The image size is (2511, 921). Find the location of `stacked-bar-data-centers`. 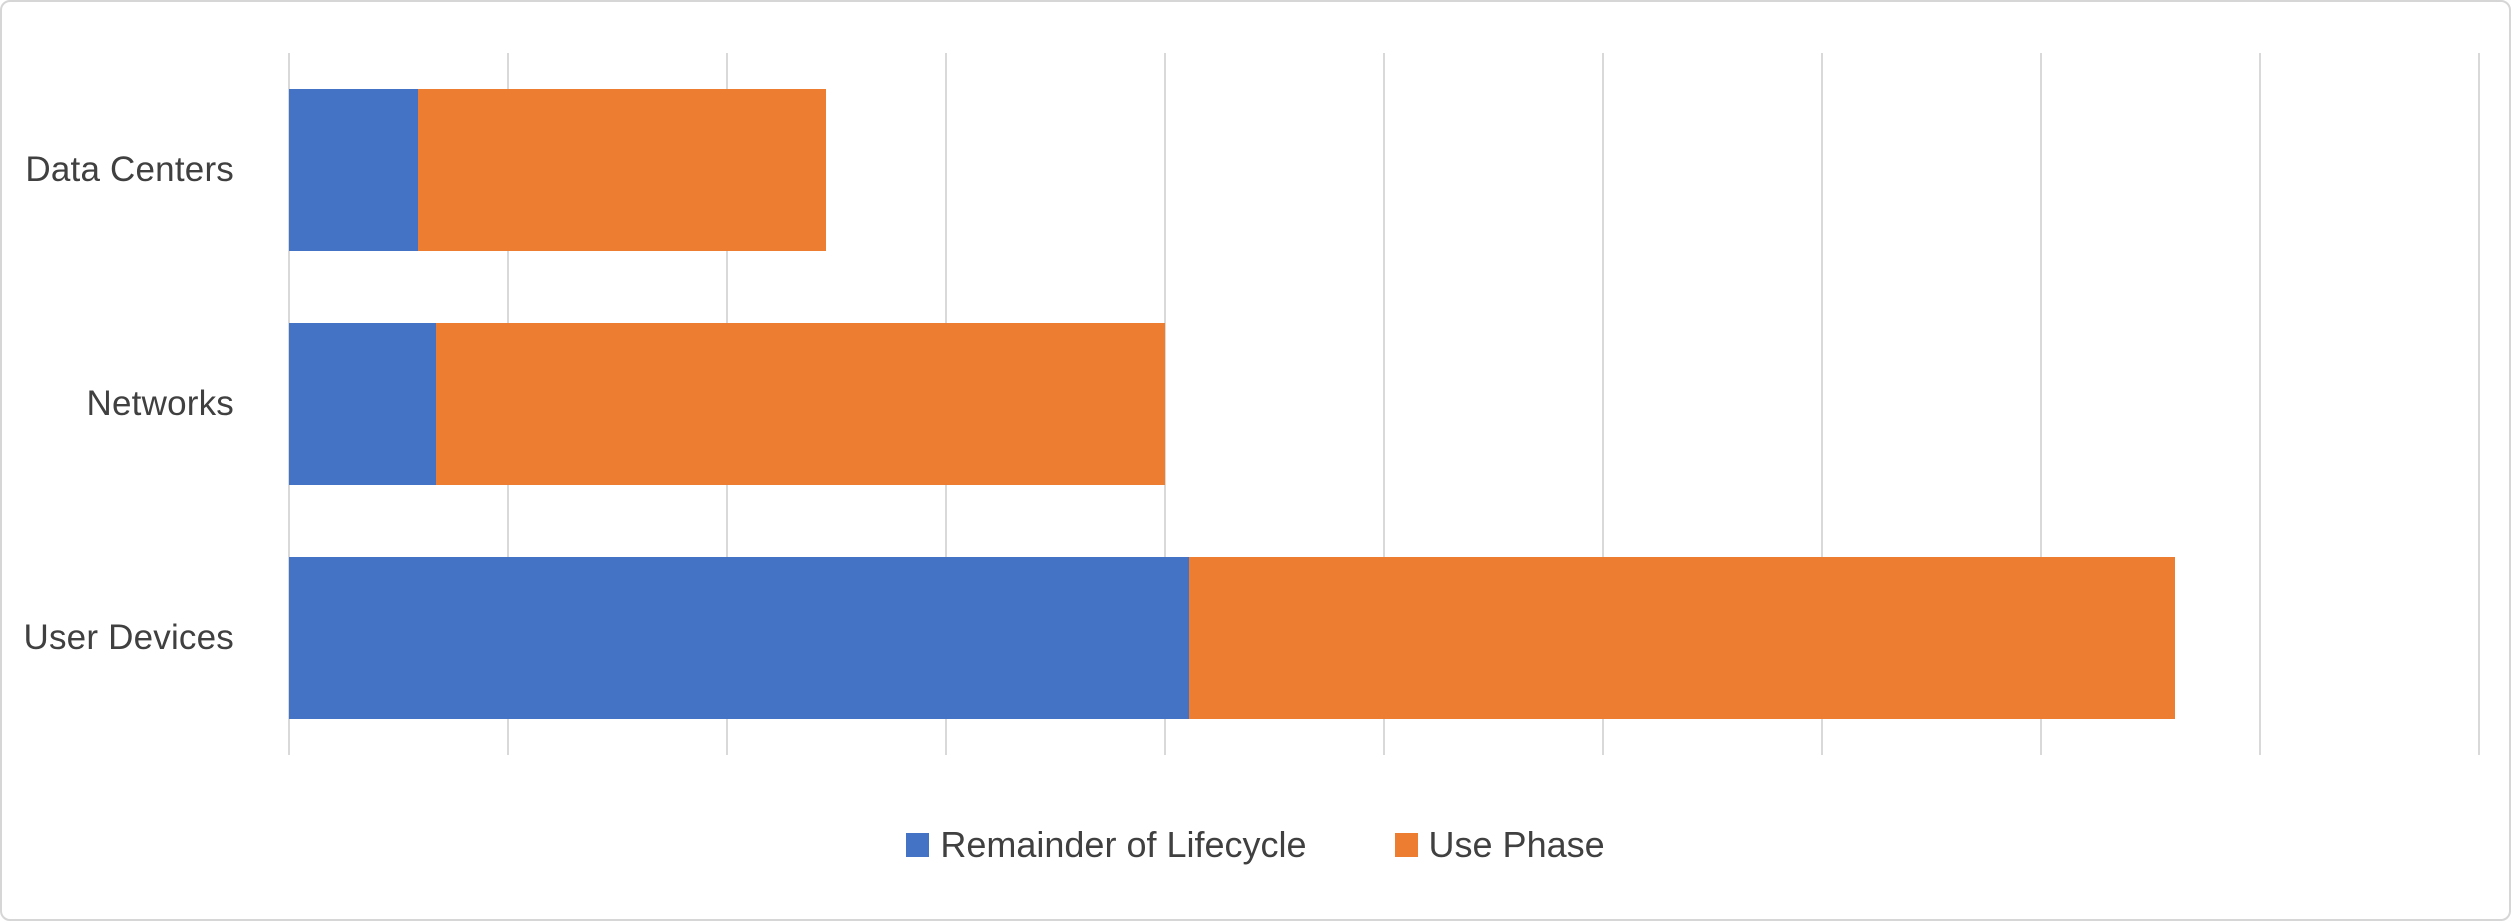

stacked-bar-data-centers is located at coordinates (557, 170).